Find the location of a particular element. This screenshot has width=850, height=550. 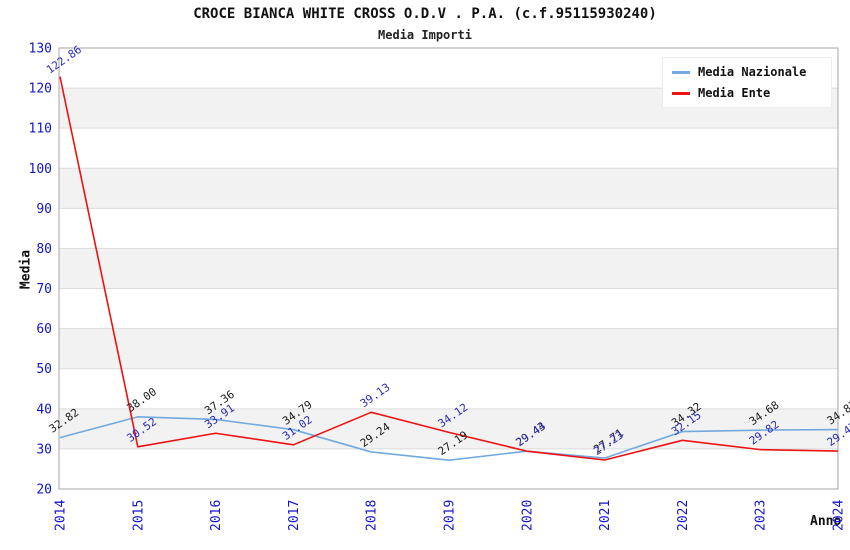

svg-text: 80 is located at coordinates (44, 249).